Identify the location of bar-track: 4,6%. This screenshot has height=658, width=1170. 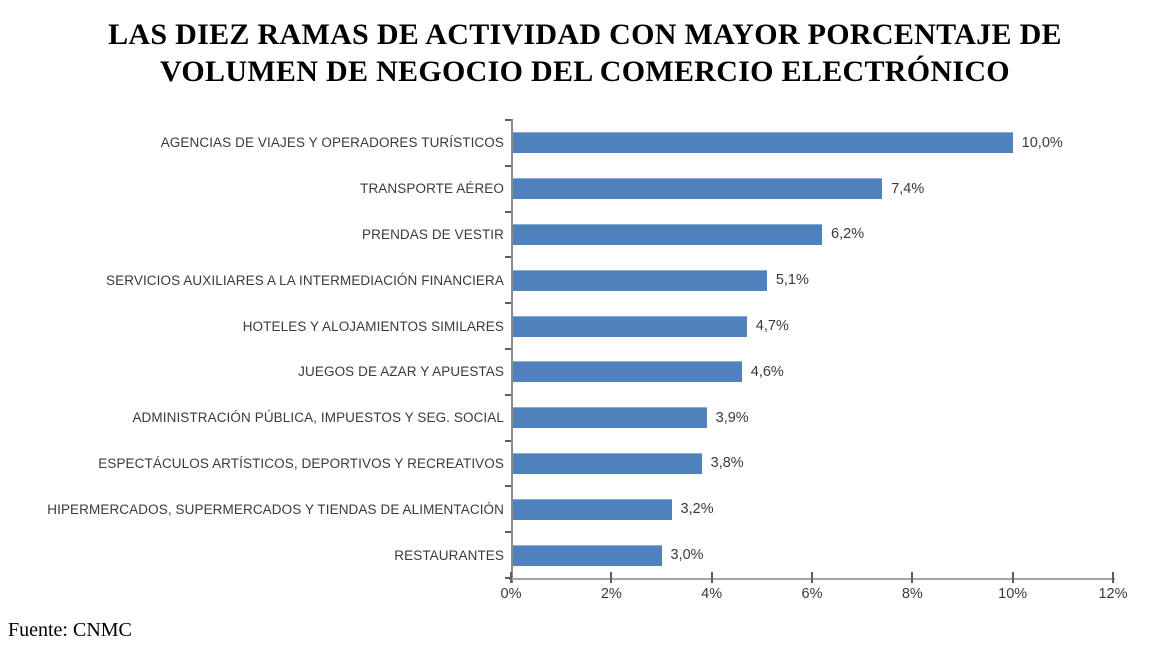
(812, 372).